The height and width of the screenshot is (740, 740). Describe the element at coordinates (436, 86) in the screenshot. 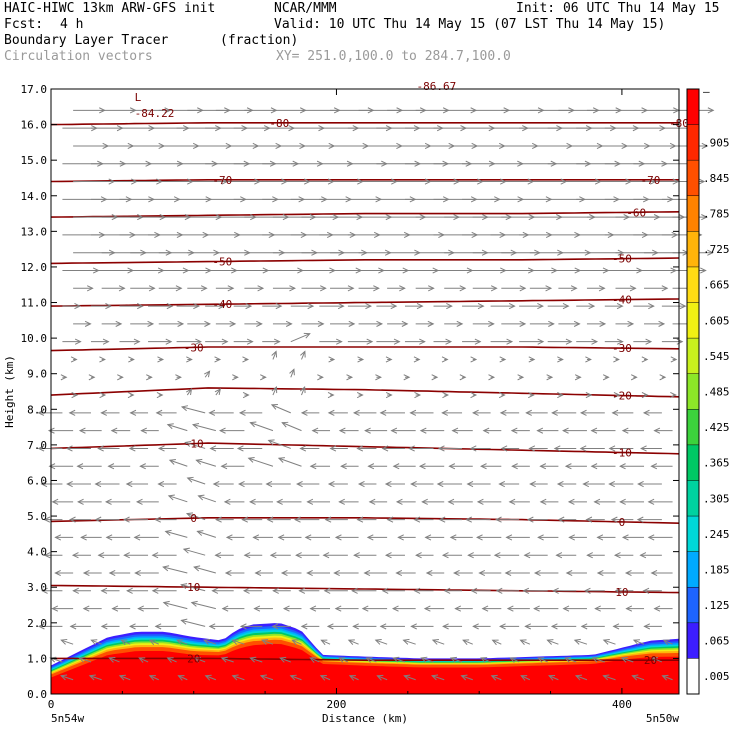

I see `top-cut-label: -86.67` at that location.